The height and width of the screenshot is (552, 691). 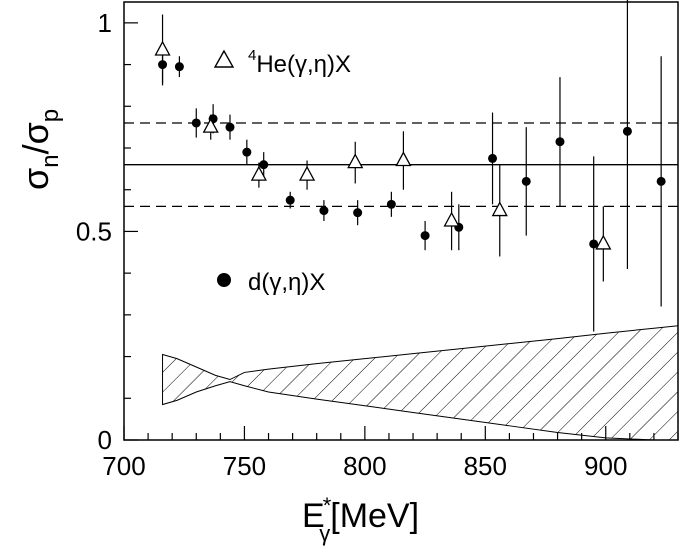 What do you see at coordinates (327, 505) in the screenshot?
I see `x-title-sup: *` at bounding box center [327, 505].